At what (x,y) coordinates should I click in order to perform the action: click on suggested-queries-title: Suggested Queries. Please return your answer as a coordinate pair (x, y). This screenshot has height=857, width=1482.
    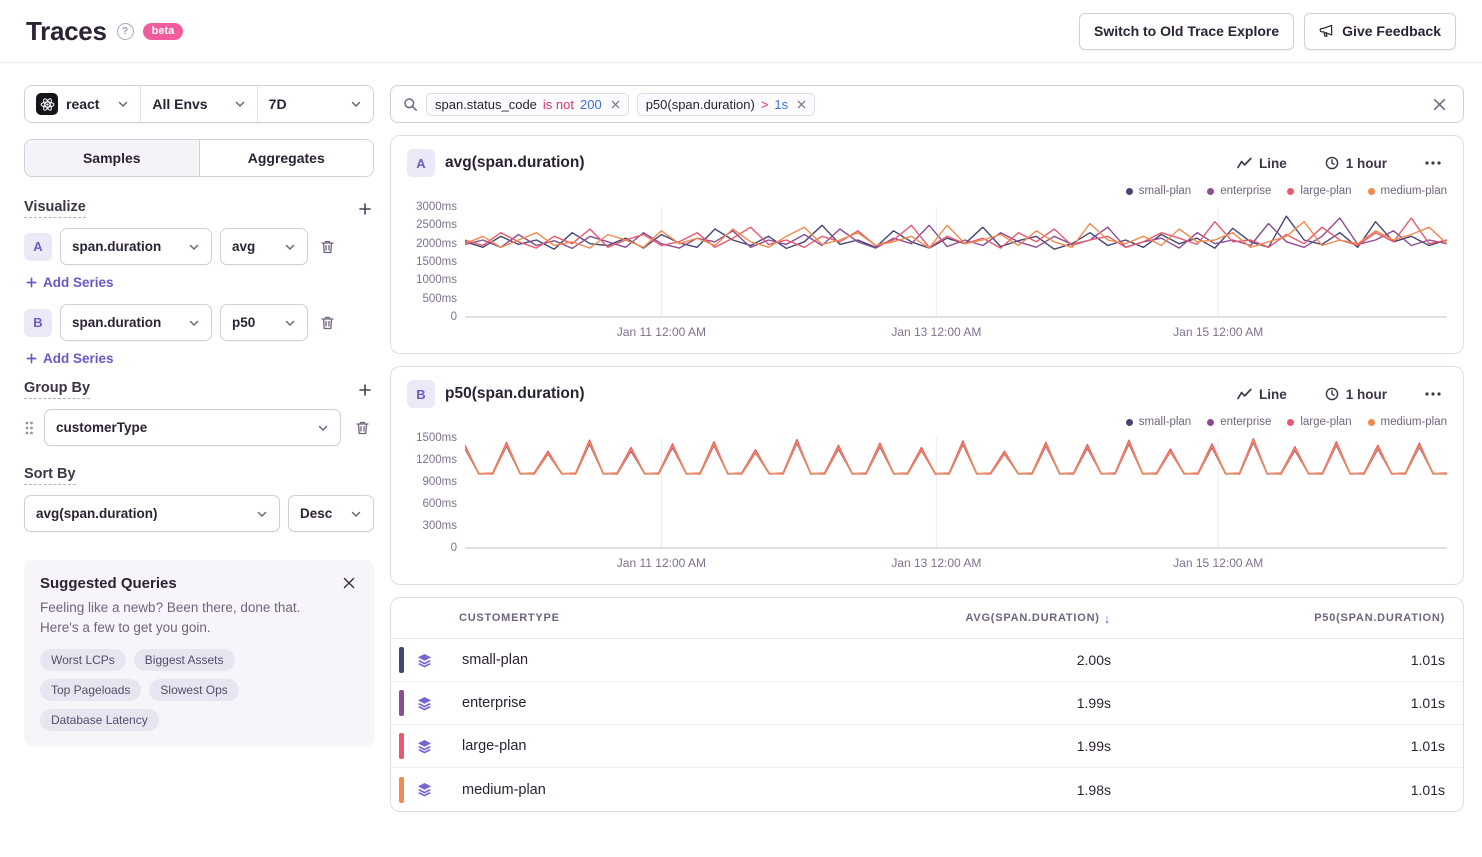
    Looking at the image, I should click on (108, 583).